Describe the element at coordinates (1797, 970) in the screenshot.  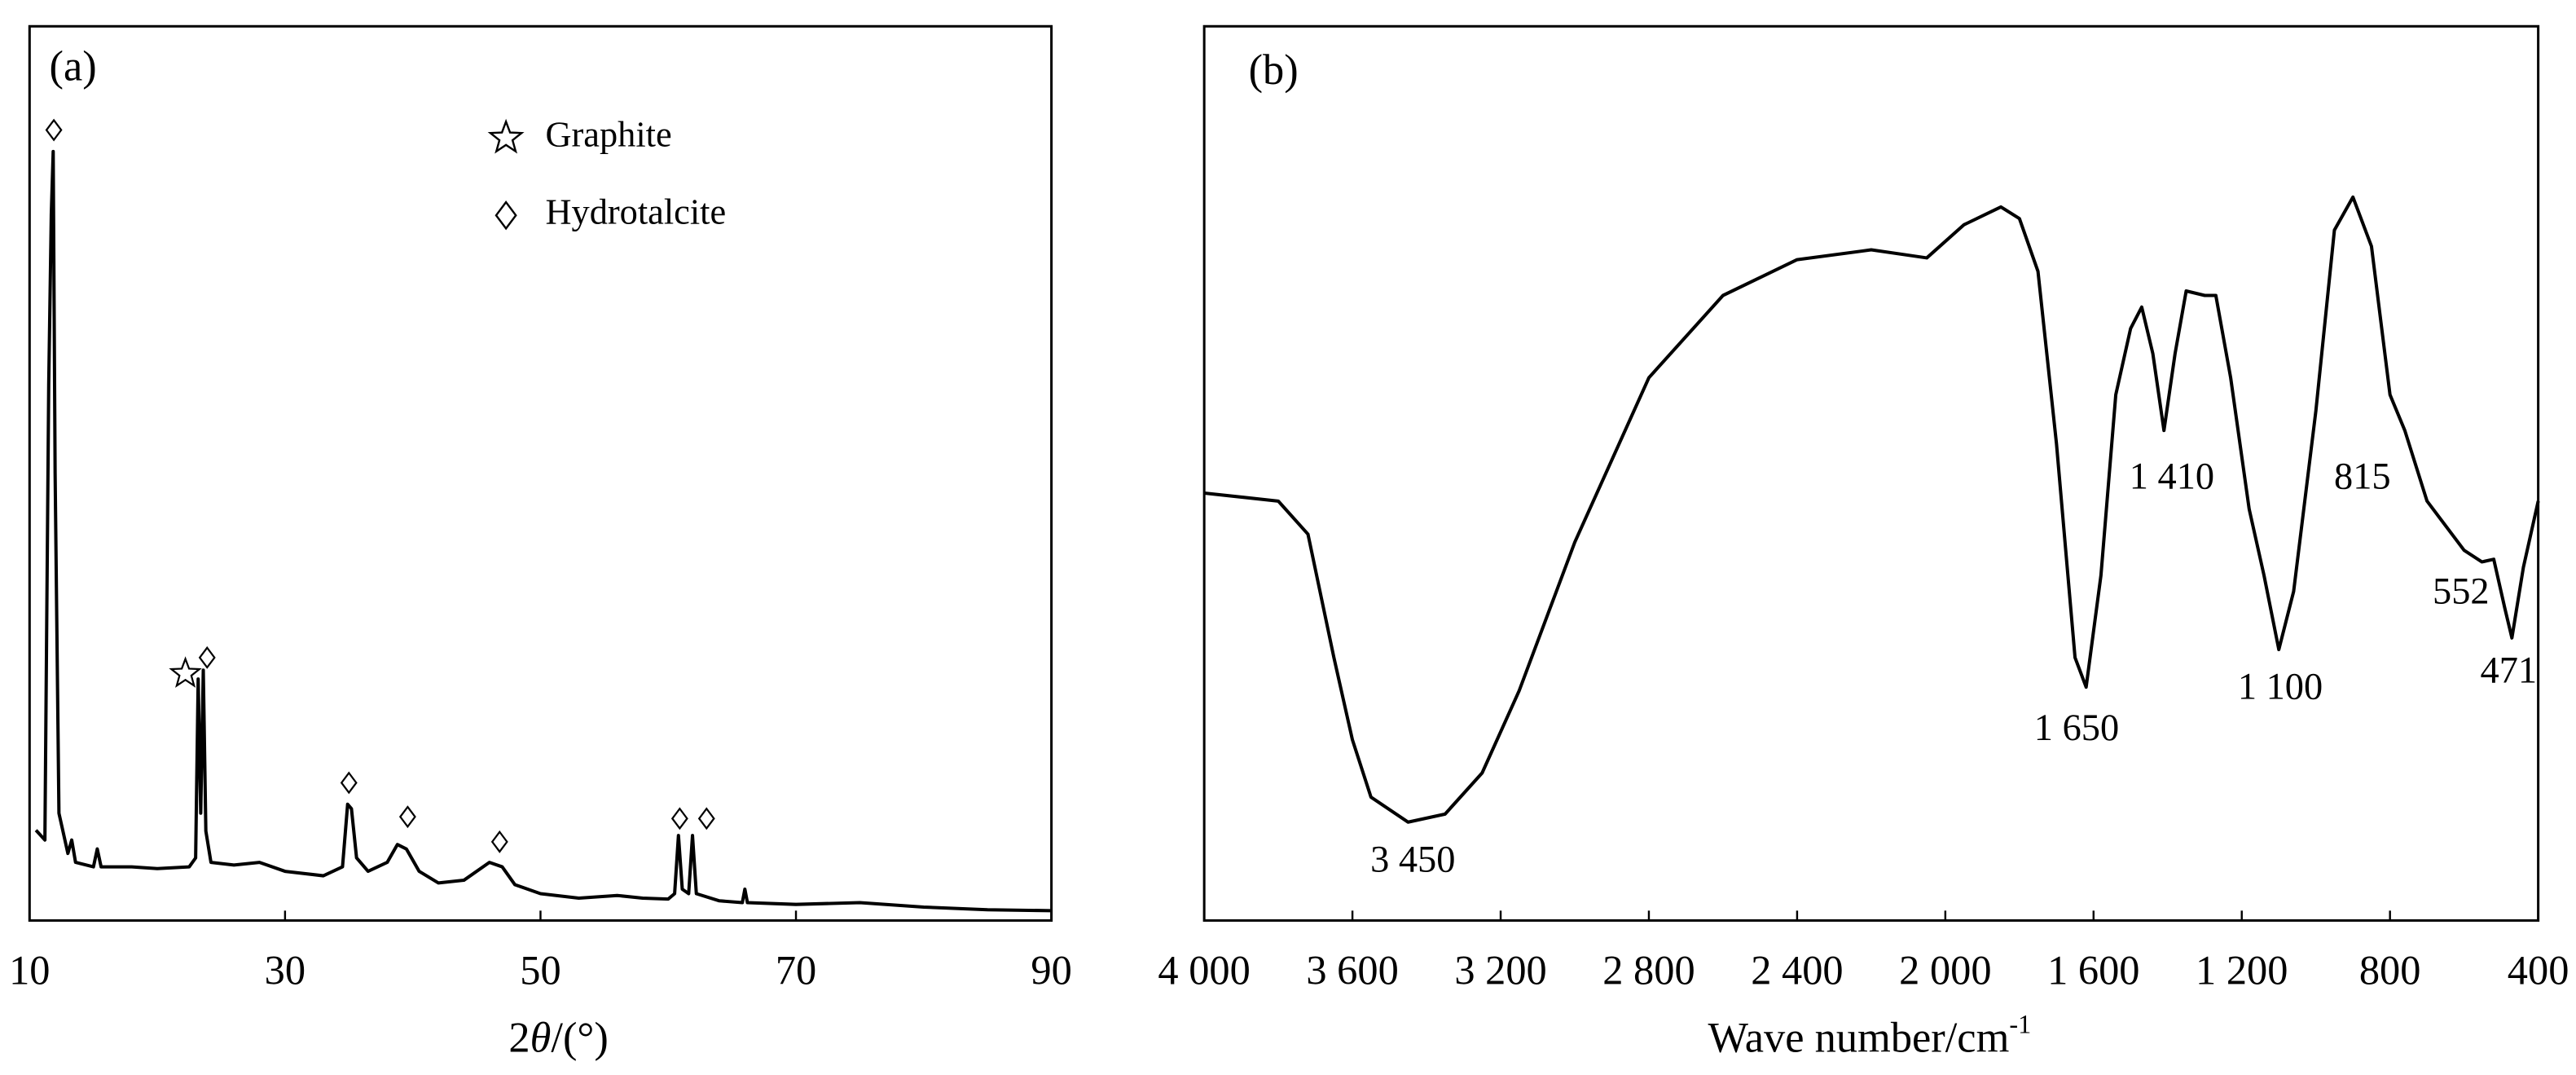
I see `x-tick-label: 2 400` at that location.